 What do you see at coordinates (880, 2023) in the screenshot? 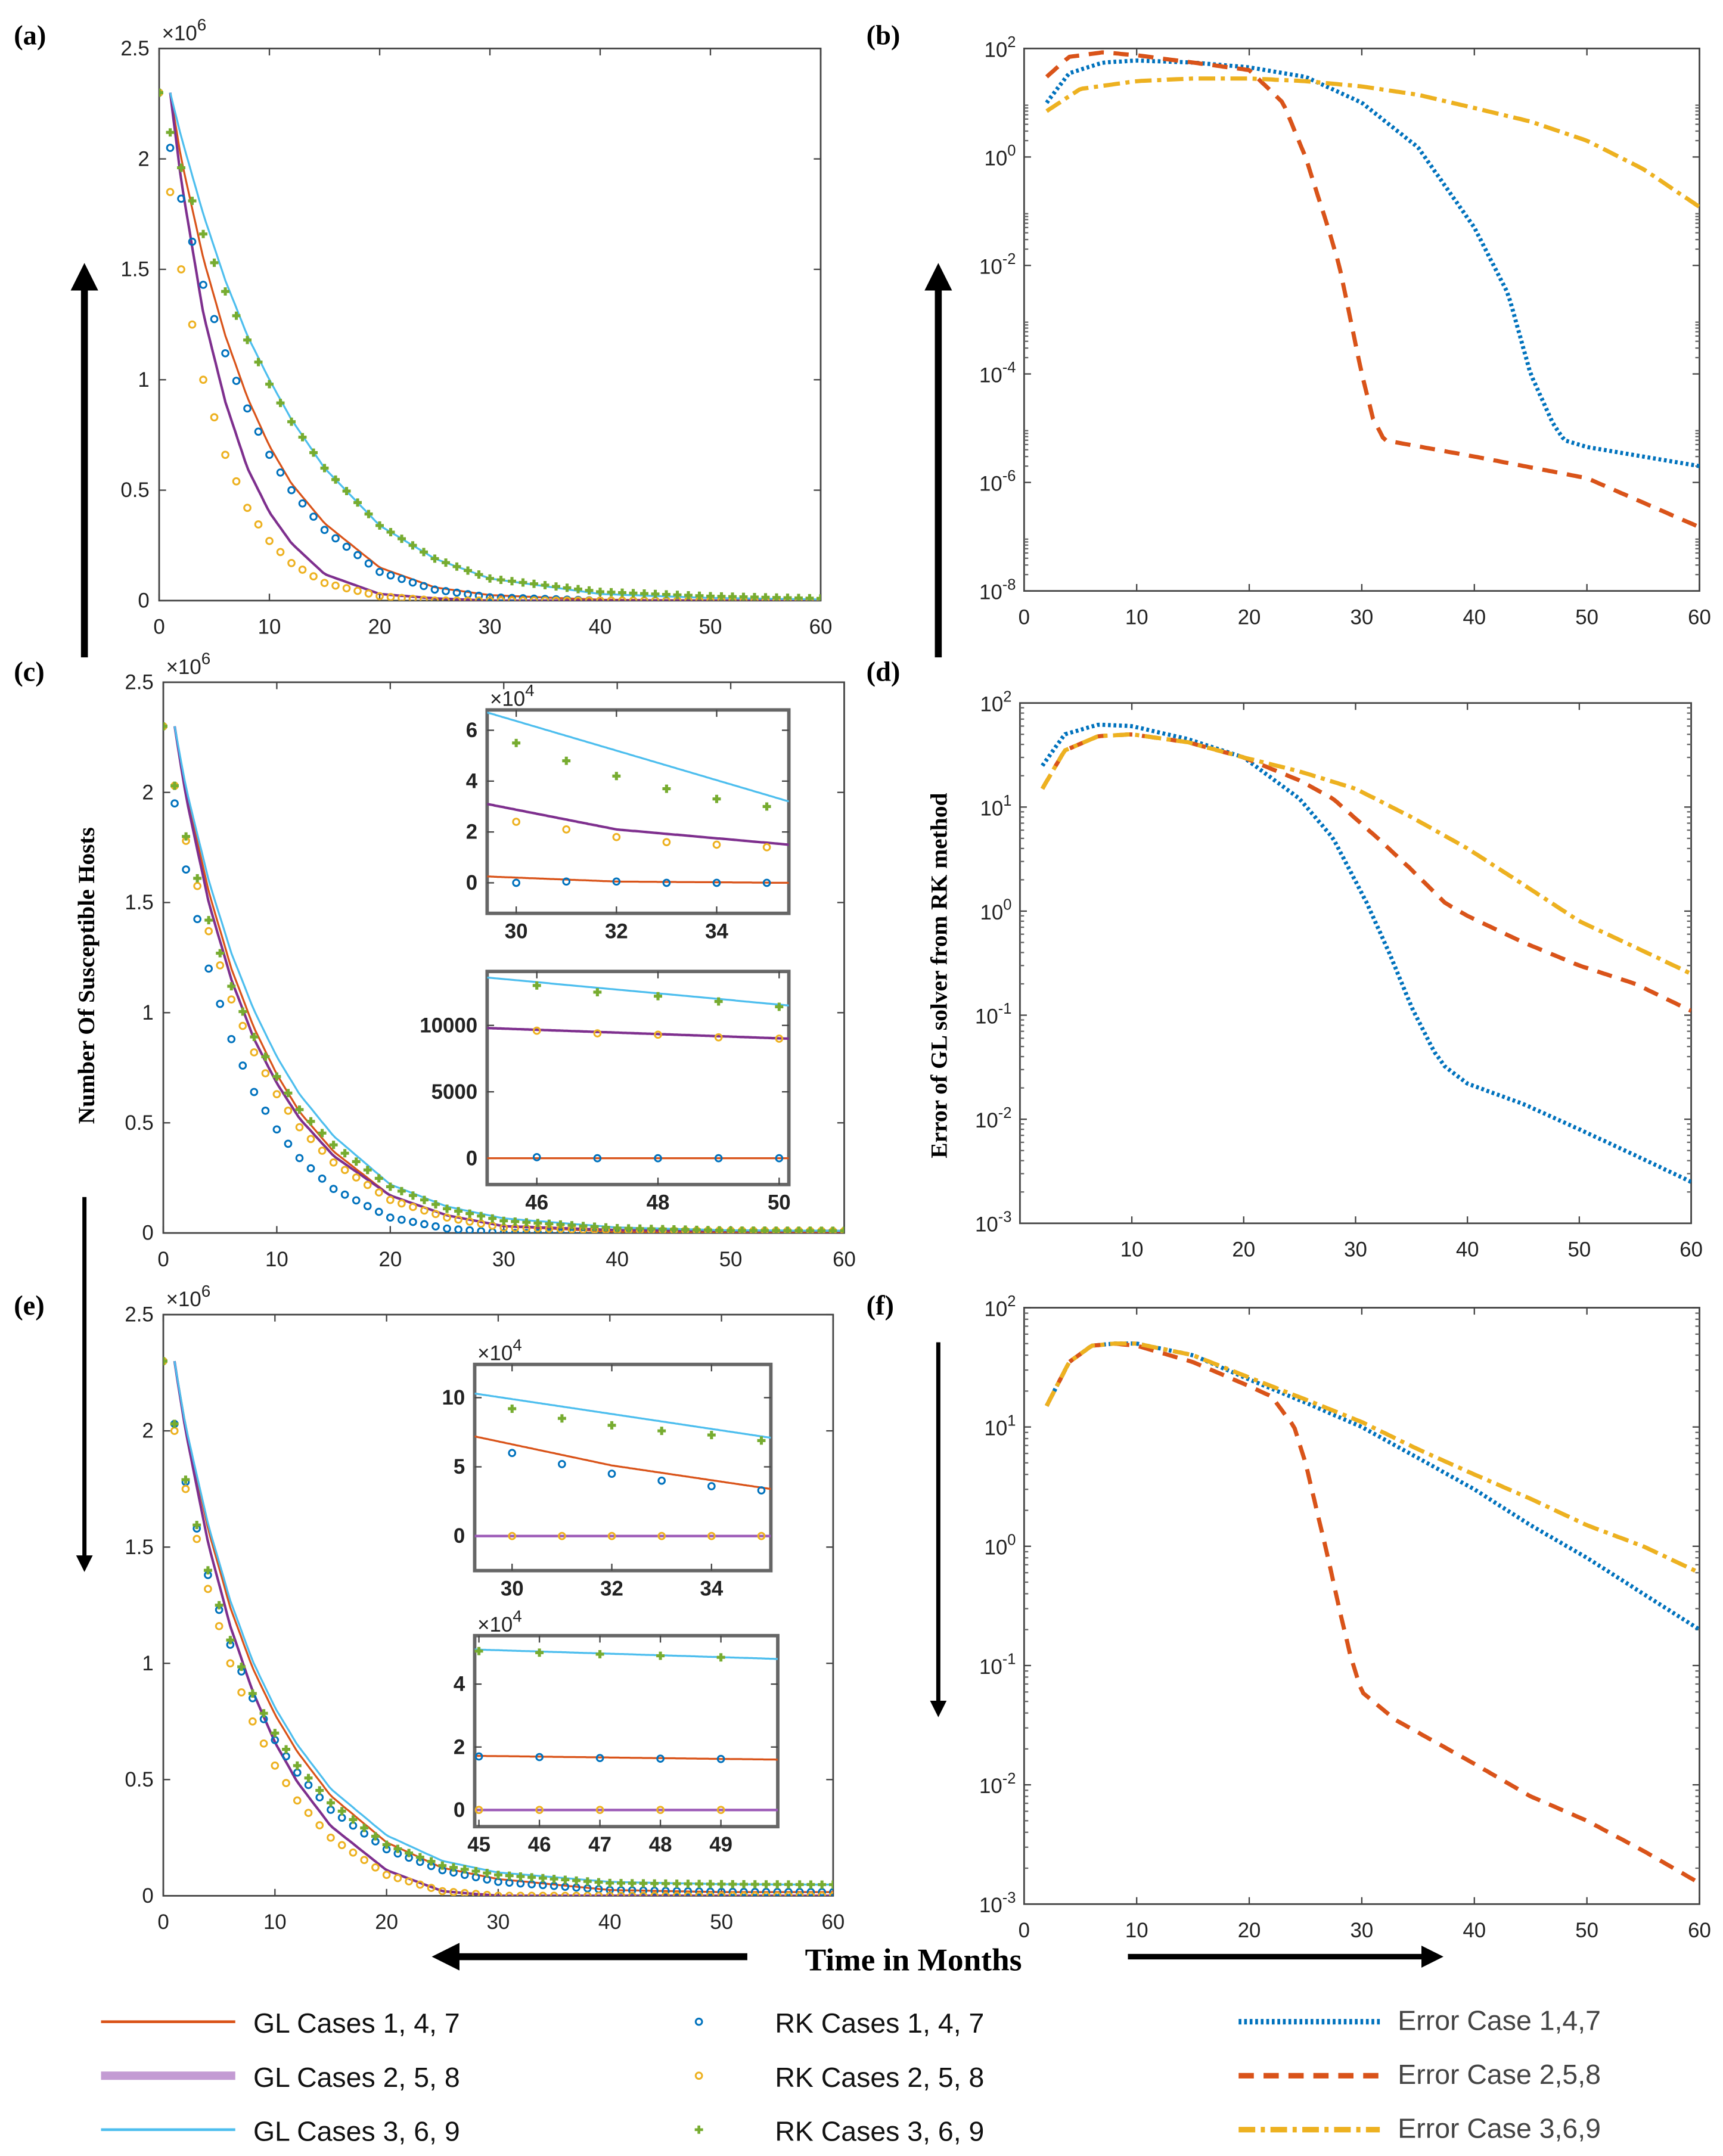
I see `legend-label: RK Cases 1, 4, 7` at bounding box center [880, 2023].